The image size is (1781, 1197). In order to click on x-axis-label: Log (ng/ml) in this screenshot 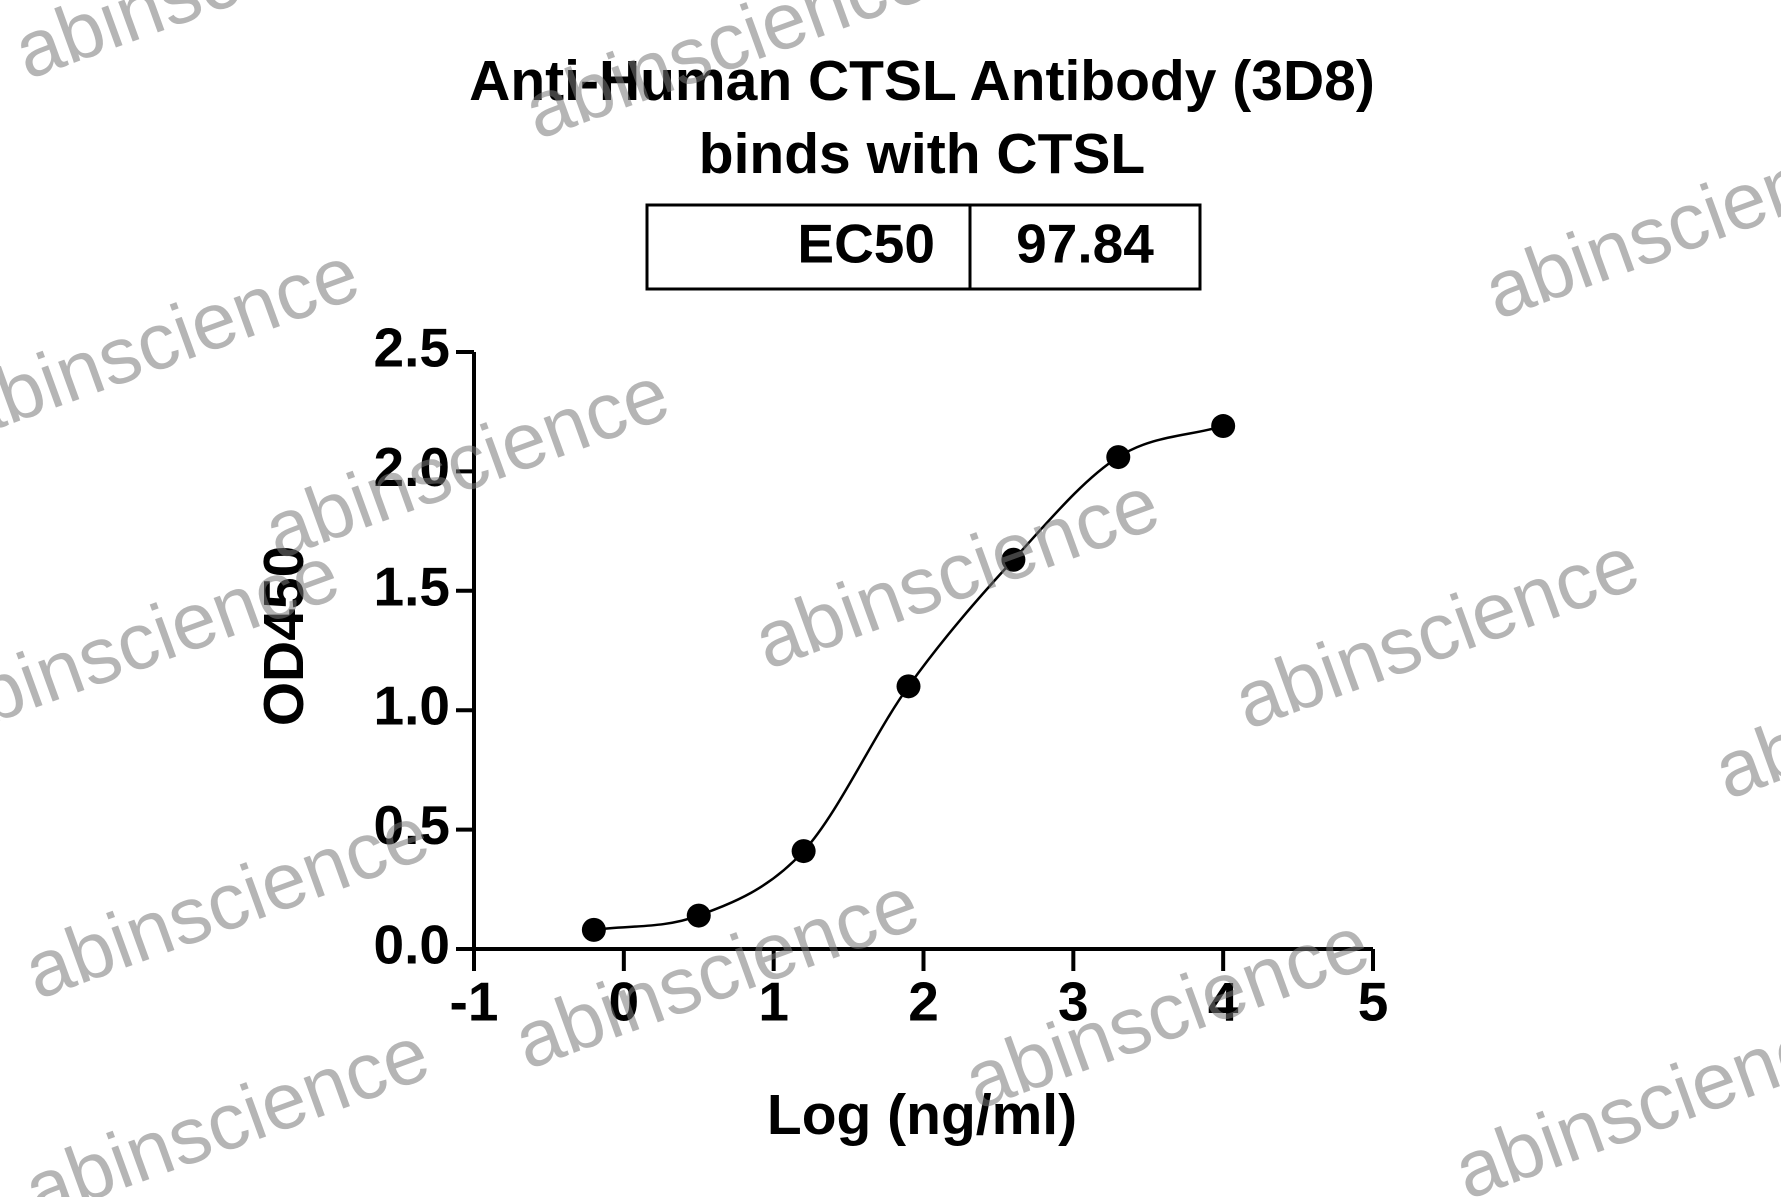, I will do `click(922, 1115)`.